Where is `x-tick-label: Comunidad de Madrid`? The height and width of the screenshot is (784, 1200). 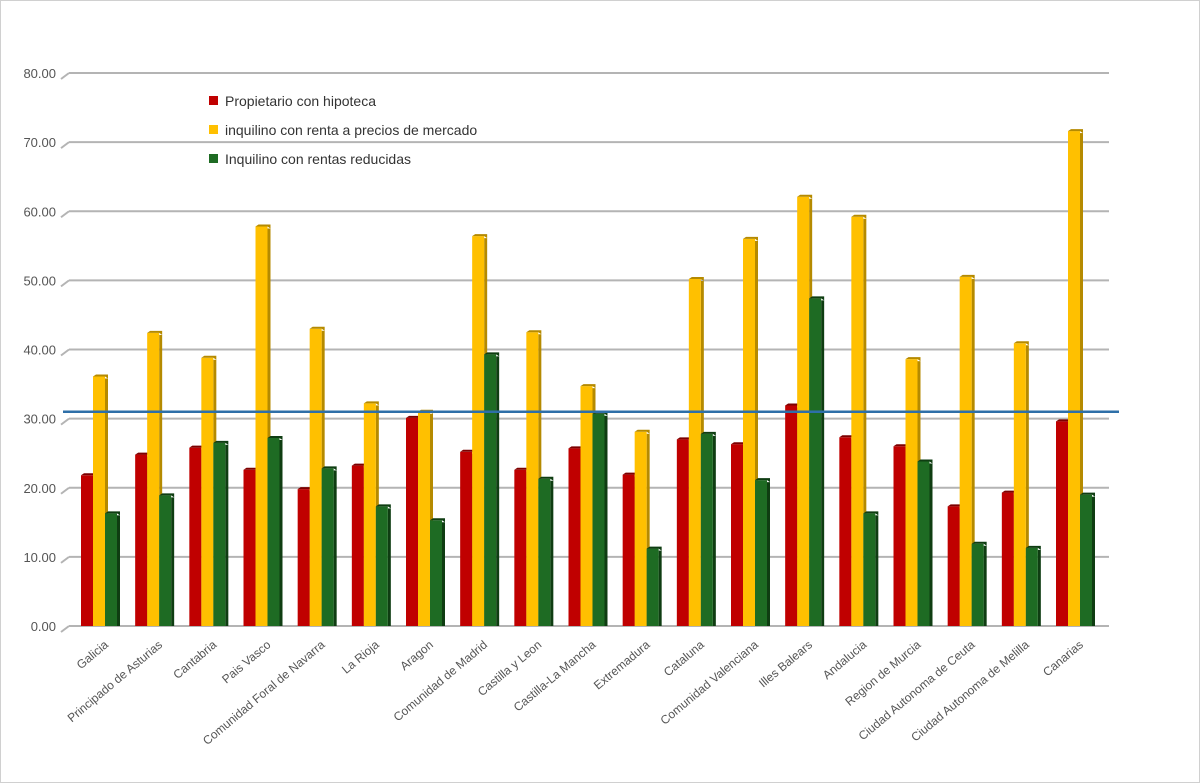
x-tick-label: Comunidad de Madrid is located at coordinates (440, 681).